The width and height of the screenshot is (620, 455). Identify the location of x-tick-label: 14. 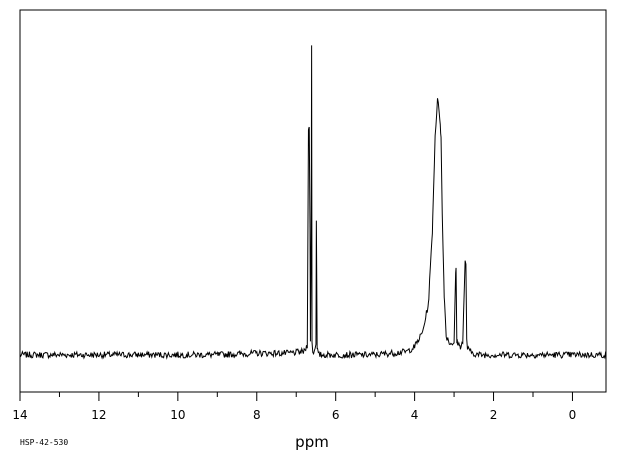
(19, 415).